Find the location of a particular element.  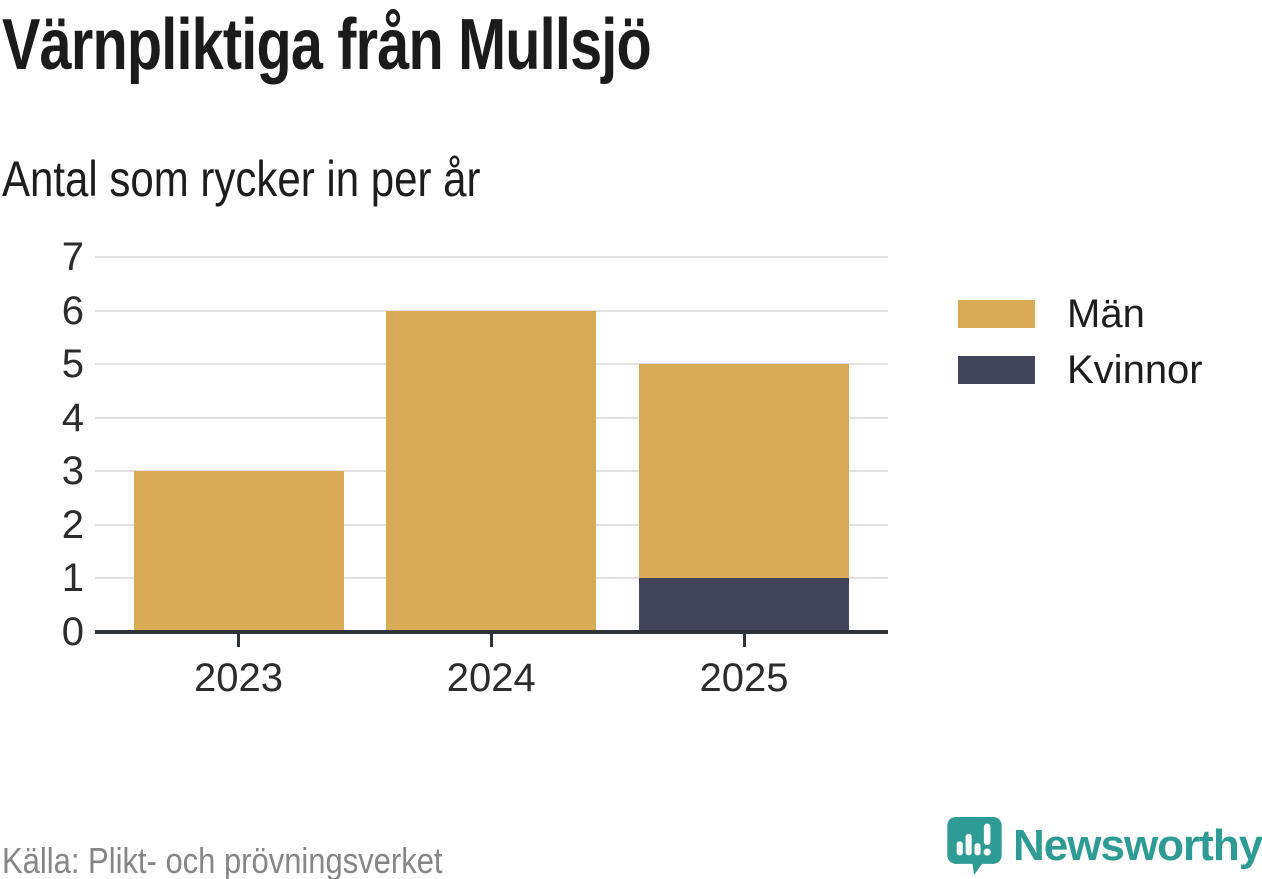

legend-swatch-män is located at coordinates (996, 314).